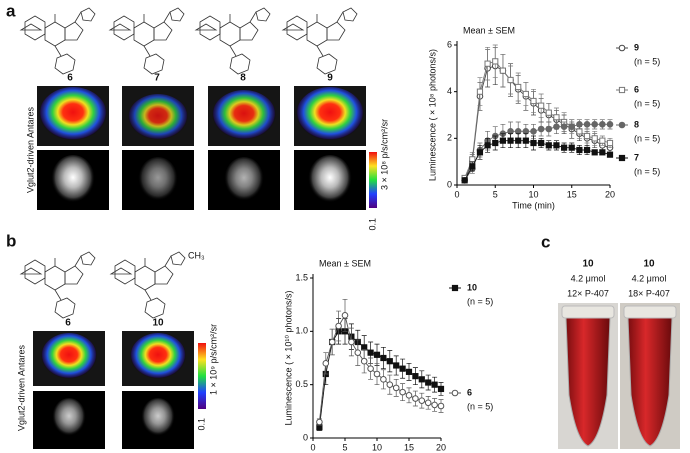  Describe the element at coordinates (301, 331) in the screenshot. I see `y-tick-label: 1.0` at that location.